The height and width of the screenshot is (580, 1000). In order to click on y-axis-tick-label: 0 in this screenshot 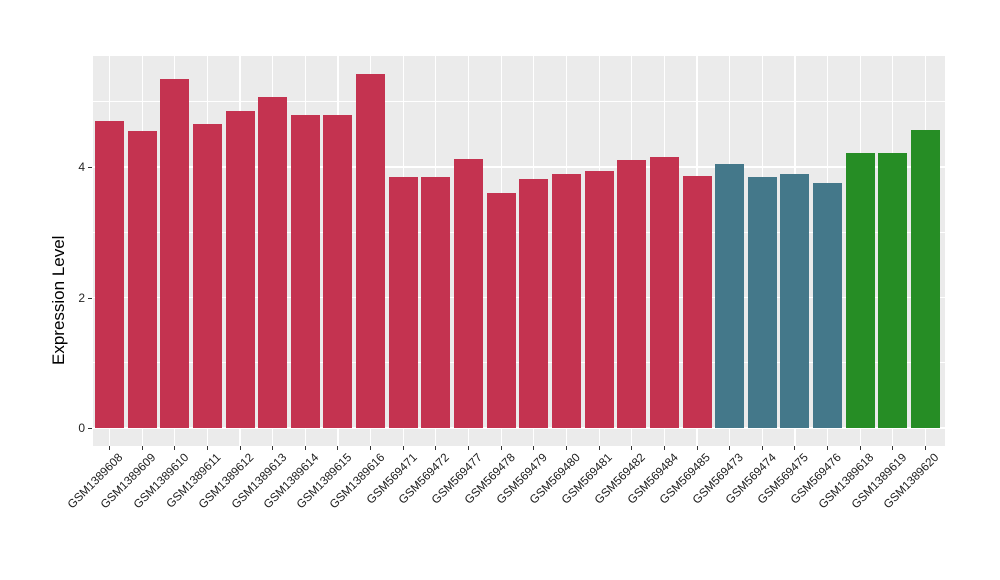, I will do `click(81, 428)`.